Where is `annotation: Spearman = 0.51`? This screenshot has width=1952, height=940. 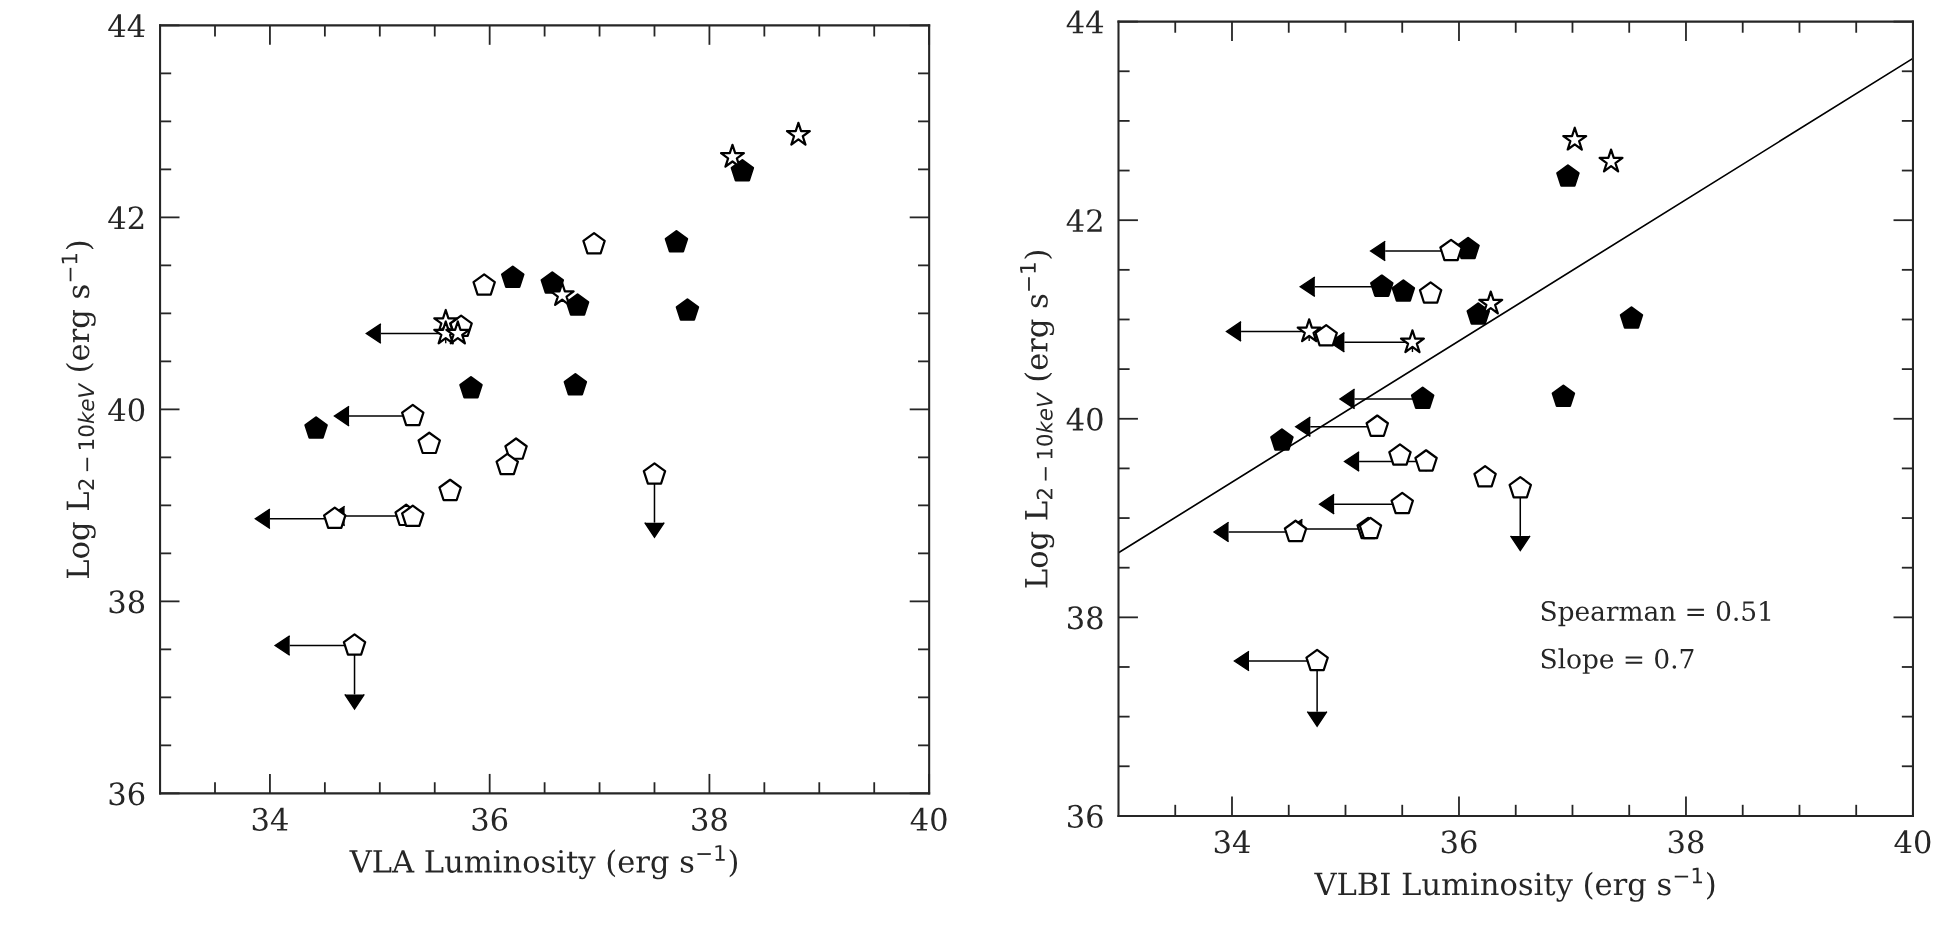 annotation: Spearman = 0.51 is located at coordinates (1656, 614).